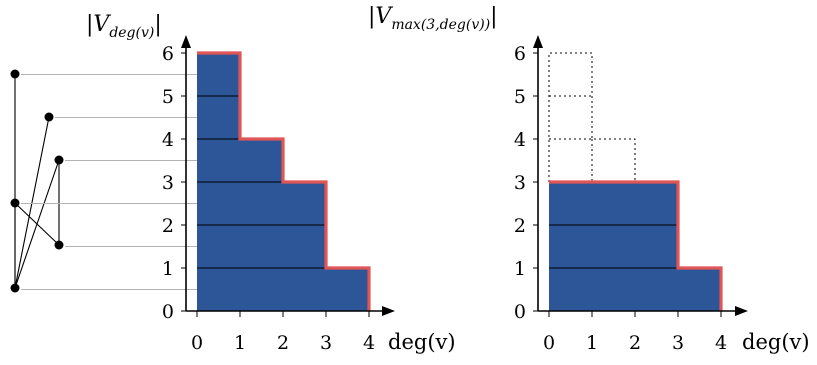 This screenshot has width=817, height=365. What do you see at coordinates (678, 343) in the screenshot?
I see `right-x-tick-label: 3` at bounding box center [678, 343].